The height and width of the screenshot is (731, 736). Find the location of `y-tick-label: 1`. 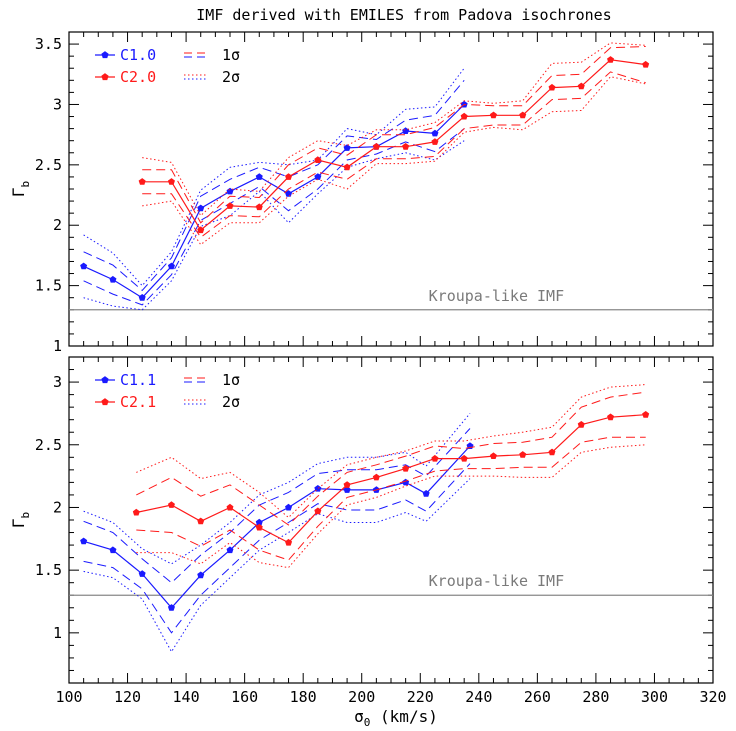

y-tick-label: 1 is located at coordinates (57, 346).